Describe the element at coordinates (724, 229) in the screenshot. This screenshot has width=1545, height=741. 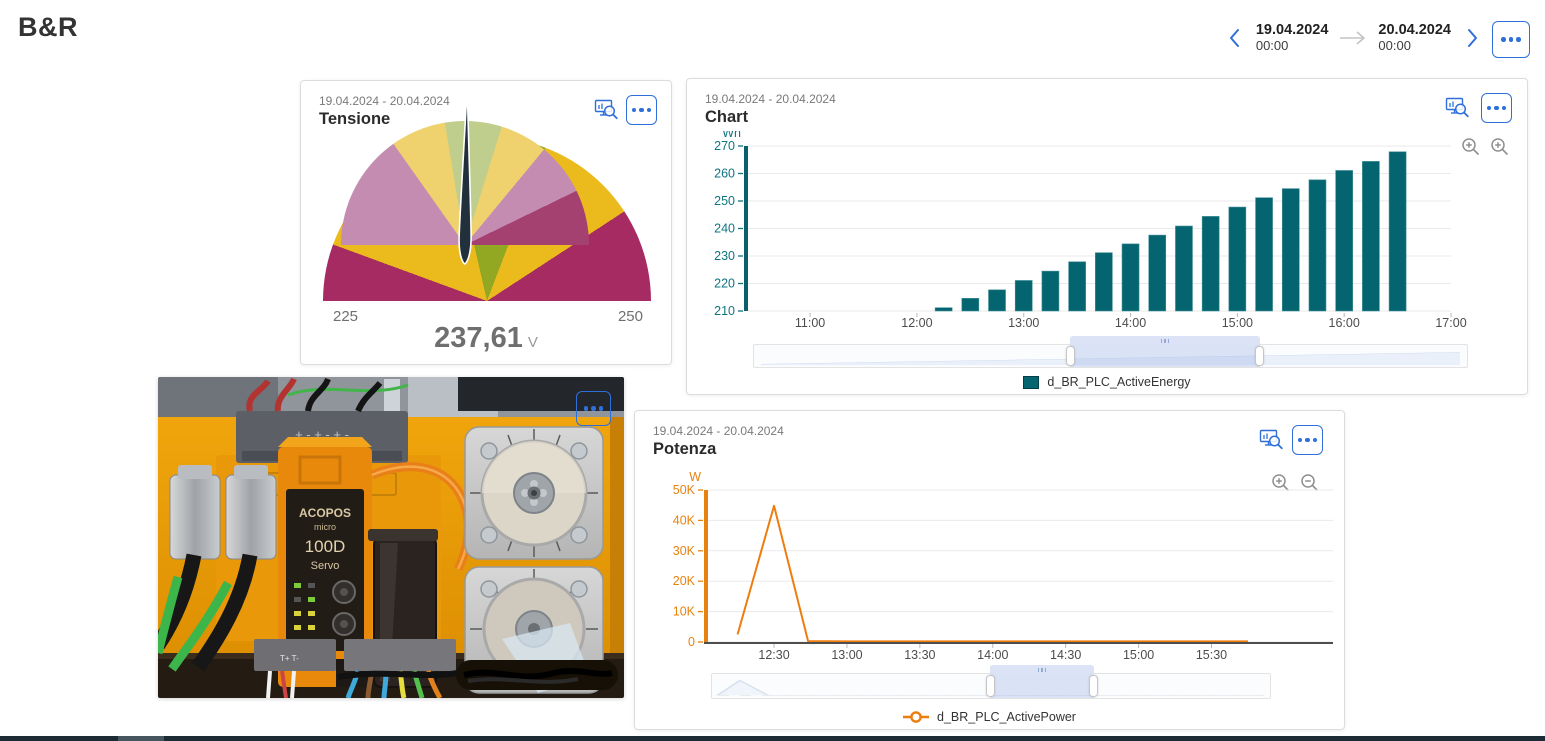
I see `svg-text: 240` at that location.